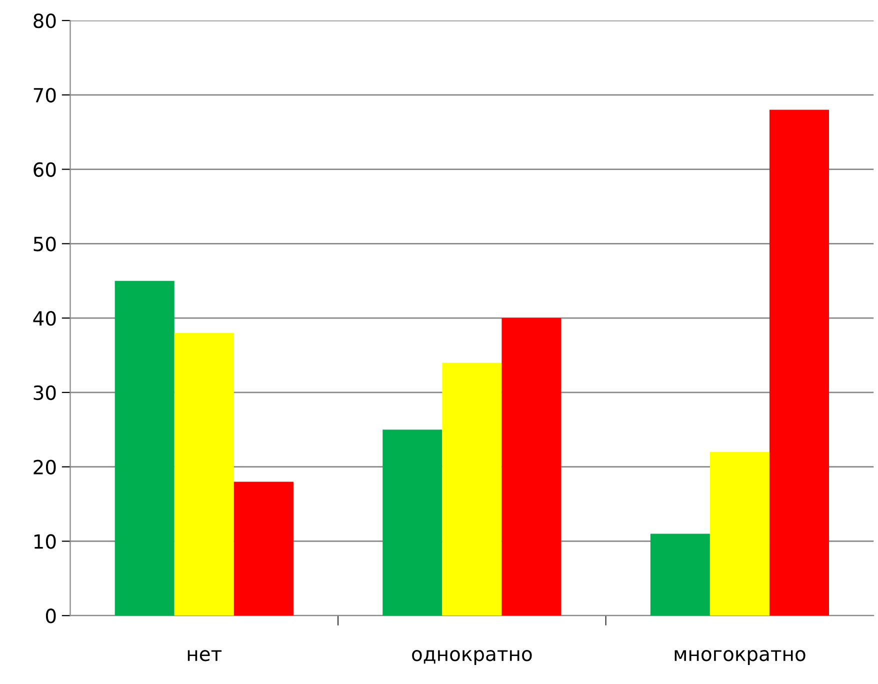 The width and height of the screenshot is (878, 684). Describe the element at coordinates (45, 95) in the screenshot. I see `y-tick-label: 70` at that location.